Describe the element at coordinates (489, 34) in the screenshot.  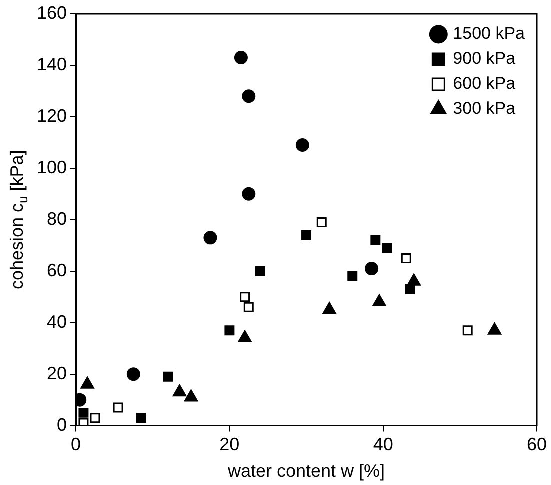
I see `legend-label: 1500 kPa` at that location.